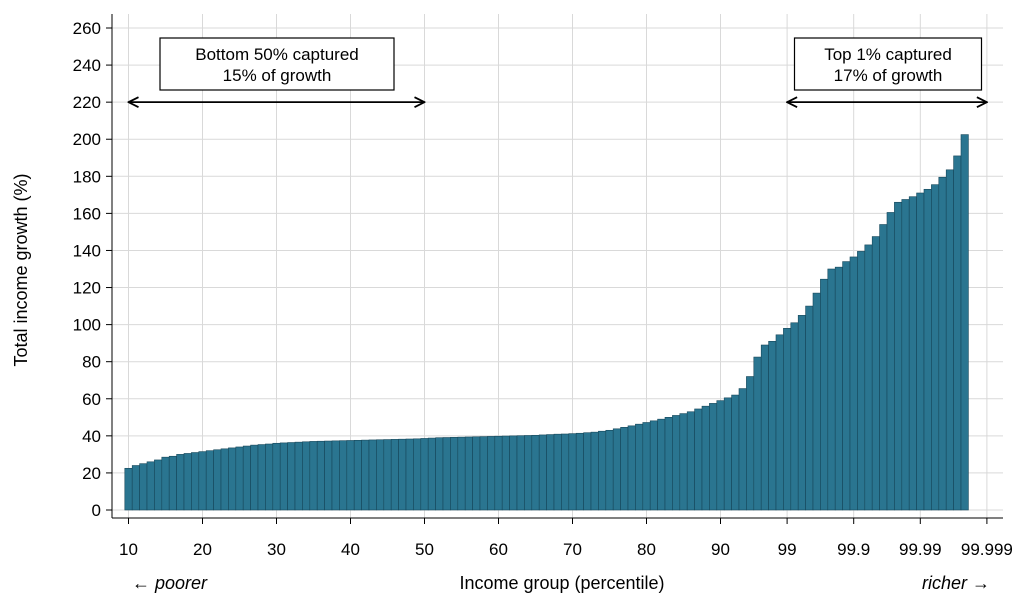  What do you see at coordinates (498, 549) in the screenshot?
I see `x-tick-label: 60` at bounding box center [498, 549].